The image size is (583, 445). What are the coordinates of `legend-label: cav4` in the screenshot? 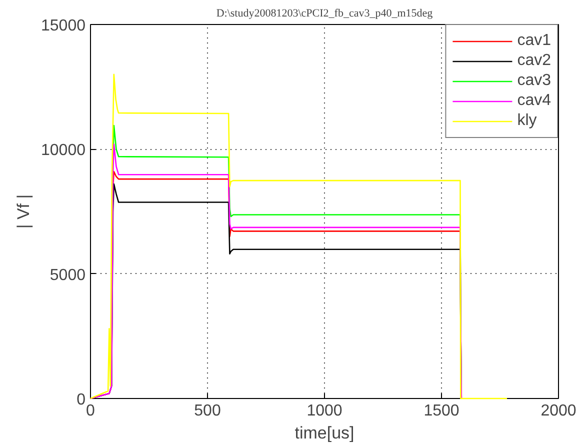 It's located at (534, 101).